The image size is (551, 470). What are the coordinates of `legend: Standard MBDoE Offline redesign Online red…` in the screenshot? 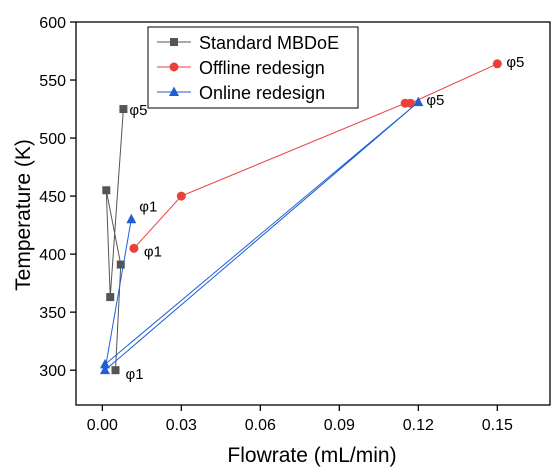 It's located at (253, 67).